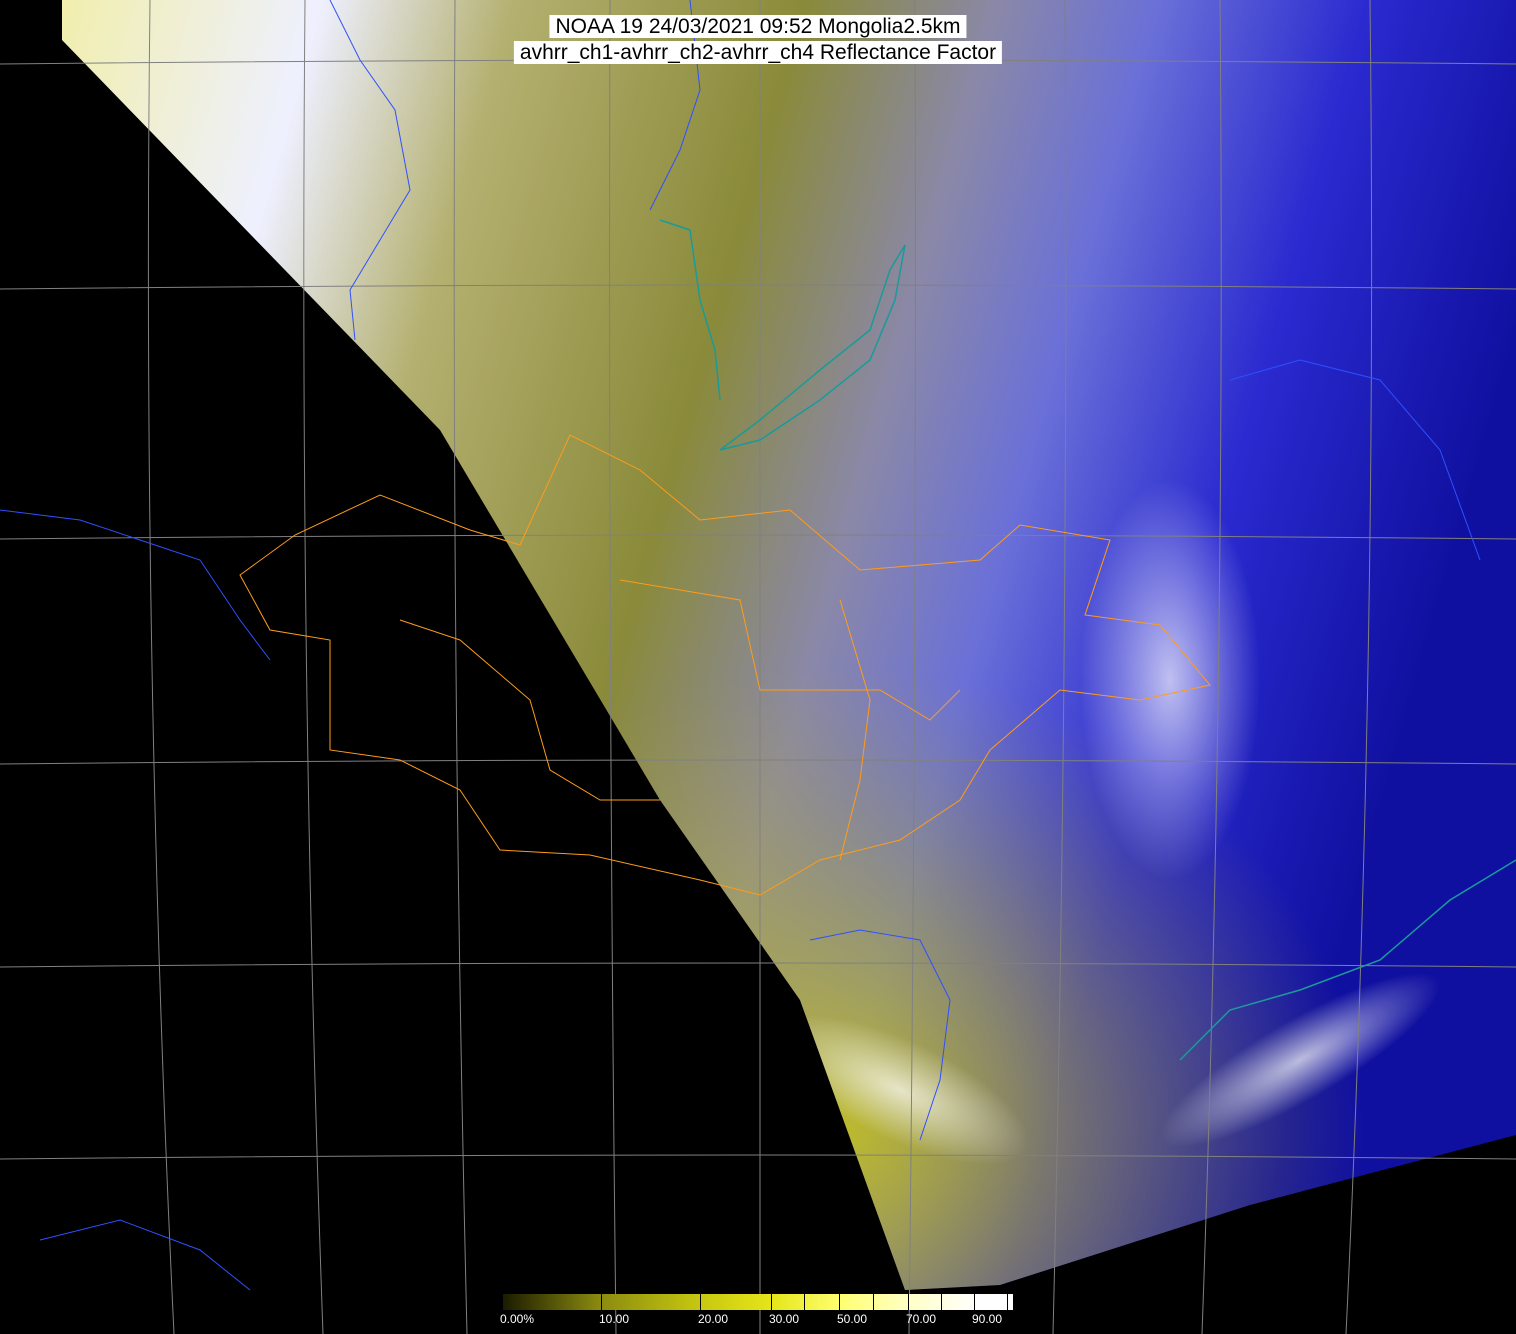 Image resolution: width=1516 pixels, height=1334 pixels. I want to click on colorbar, so click(757, 1302).